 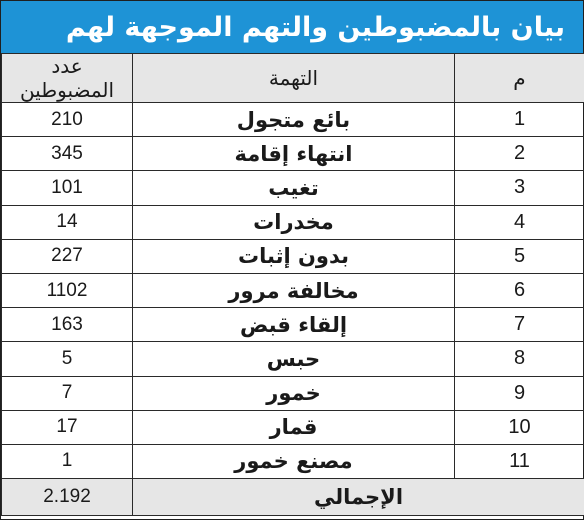 I want to click on row-charge: مخالفة مرور, so click(x=293, y=290).